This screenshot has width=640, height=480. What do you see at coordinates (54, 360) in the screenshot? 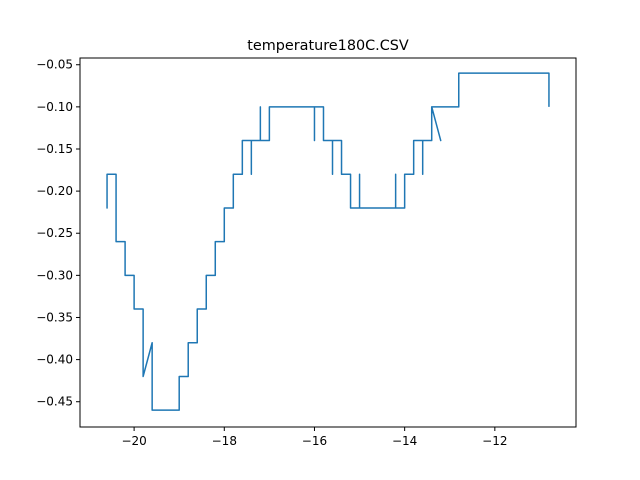
I see `y-tick-label: −0.40` at bounding box center [54, 360].